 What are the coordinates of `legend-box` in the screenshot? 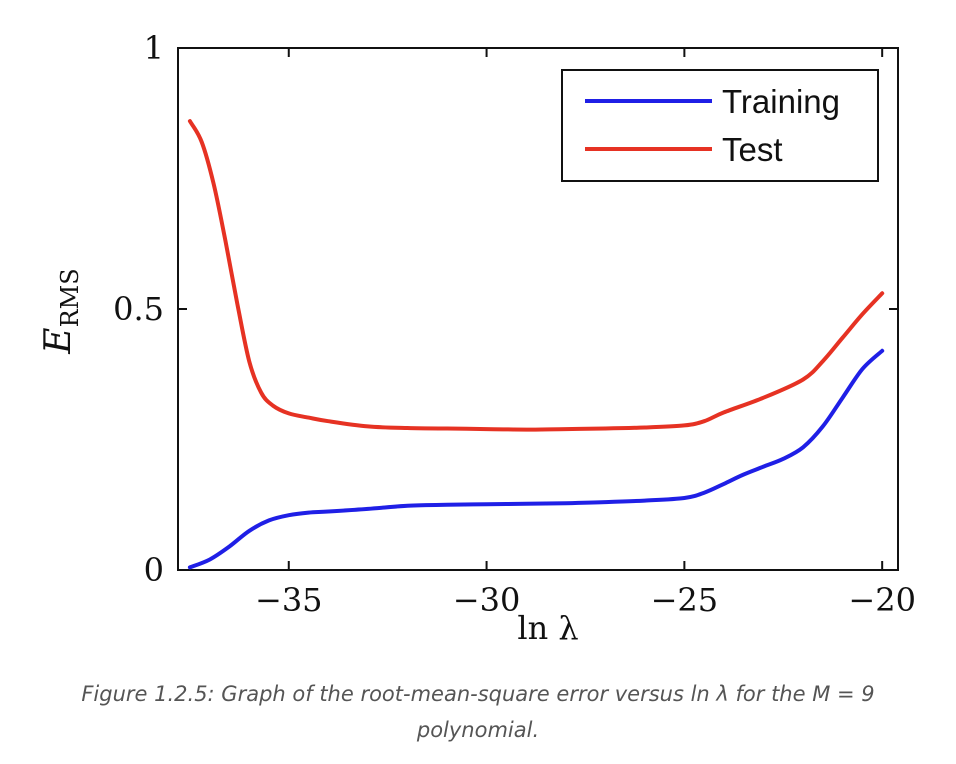 It's located at (720, 125).